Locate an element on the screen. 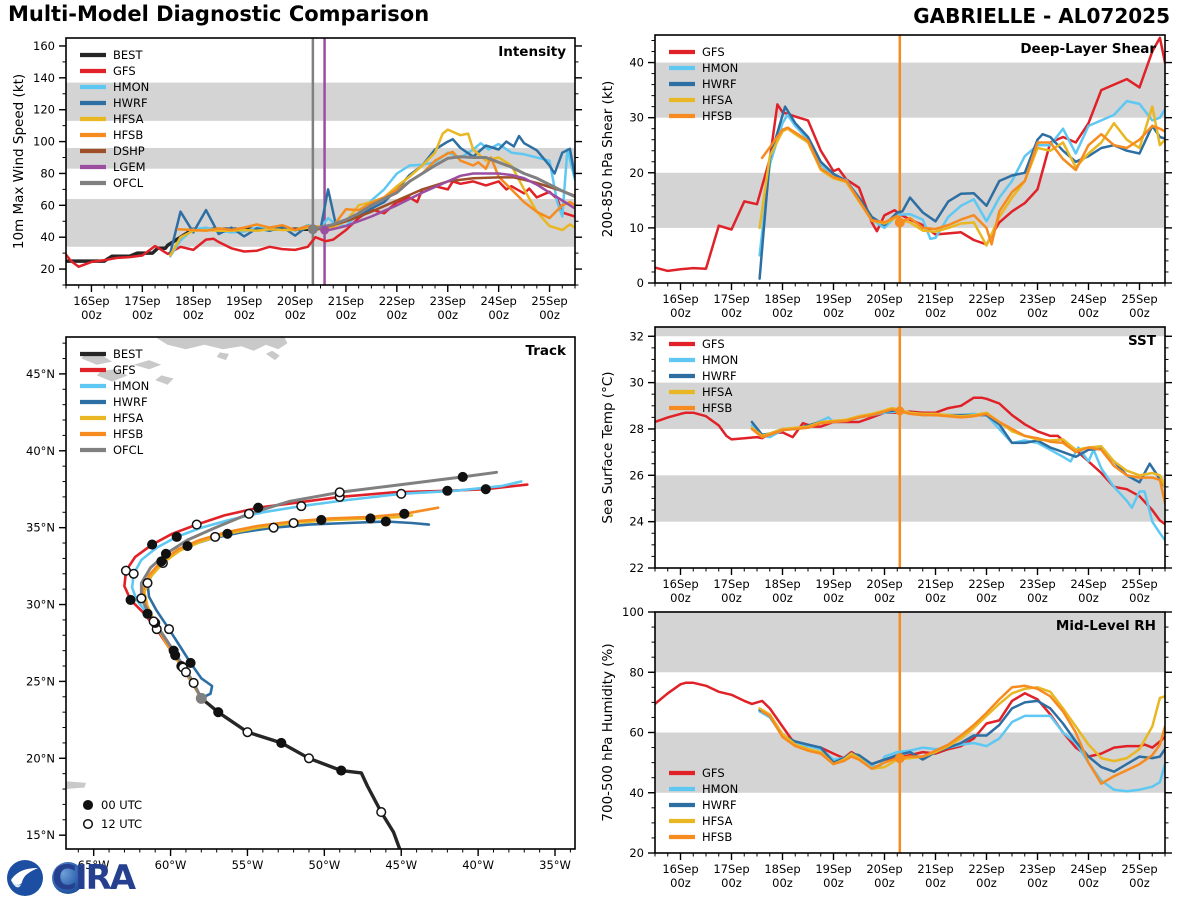 The width and height of the screenshot is (1200, 900). cira-globe-icon is located at coordinates (68, 877).